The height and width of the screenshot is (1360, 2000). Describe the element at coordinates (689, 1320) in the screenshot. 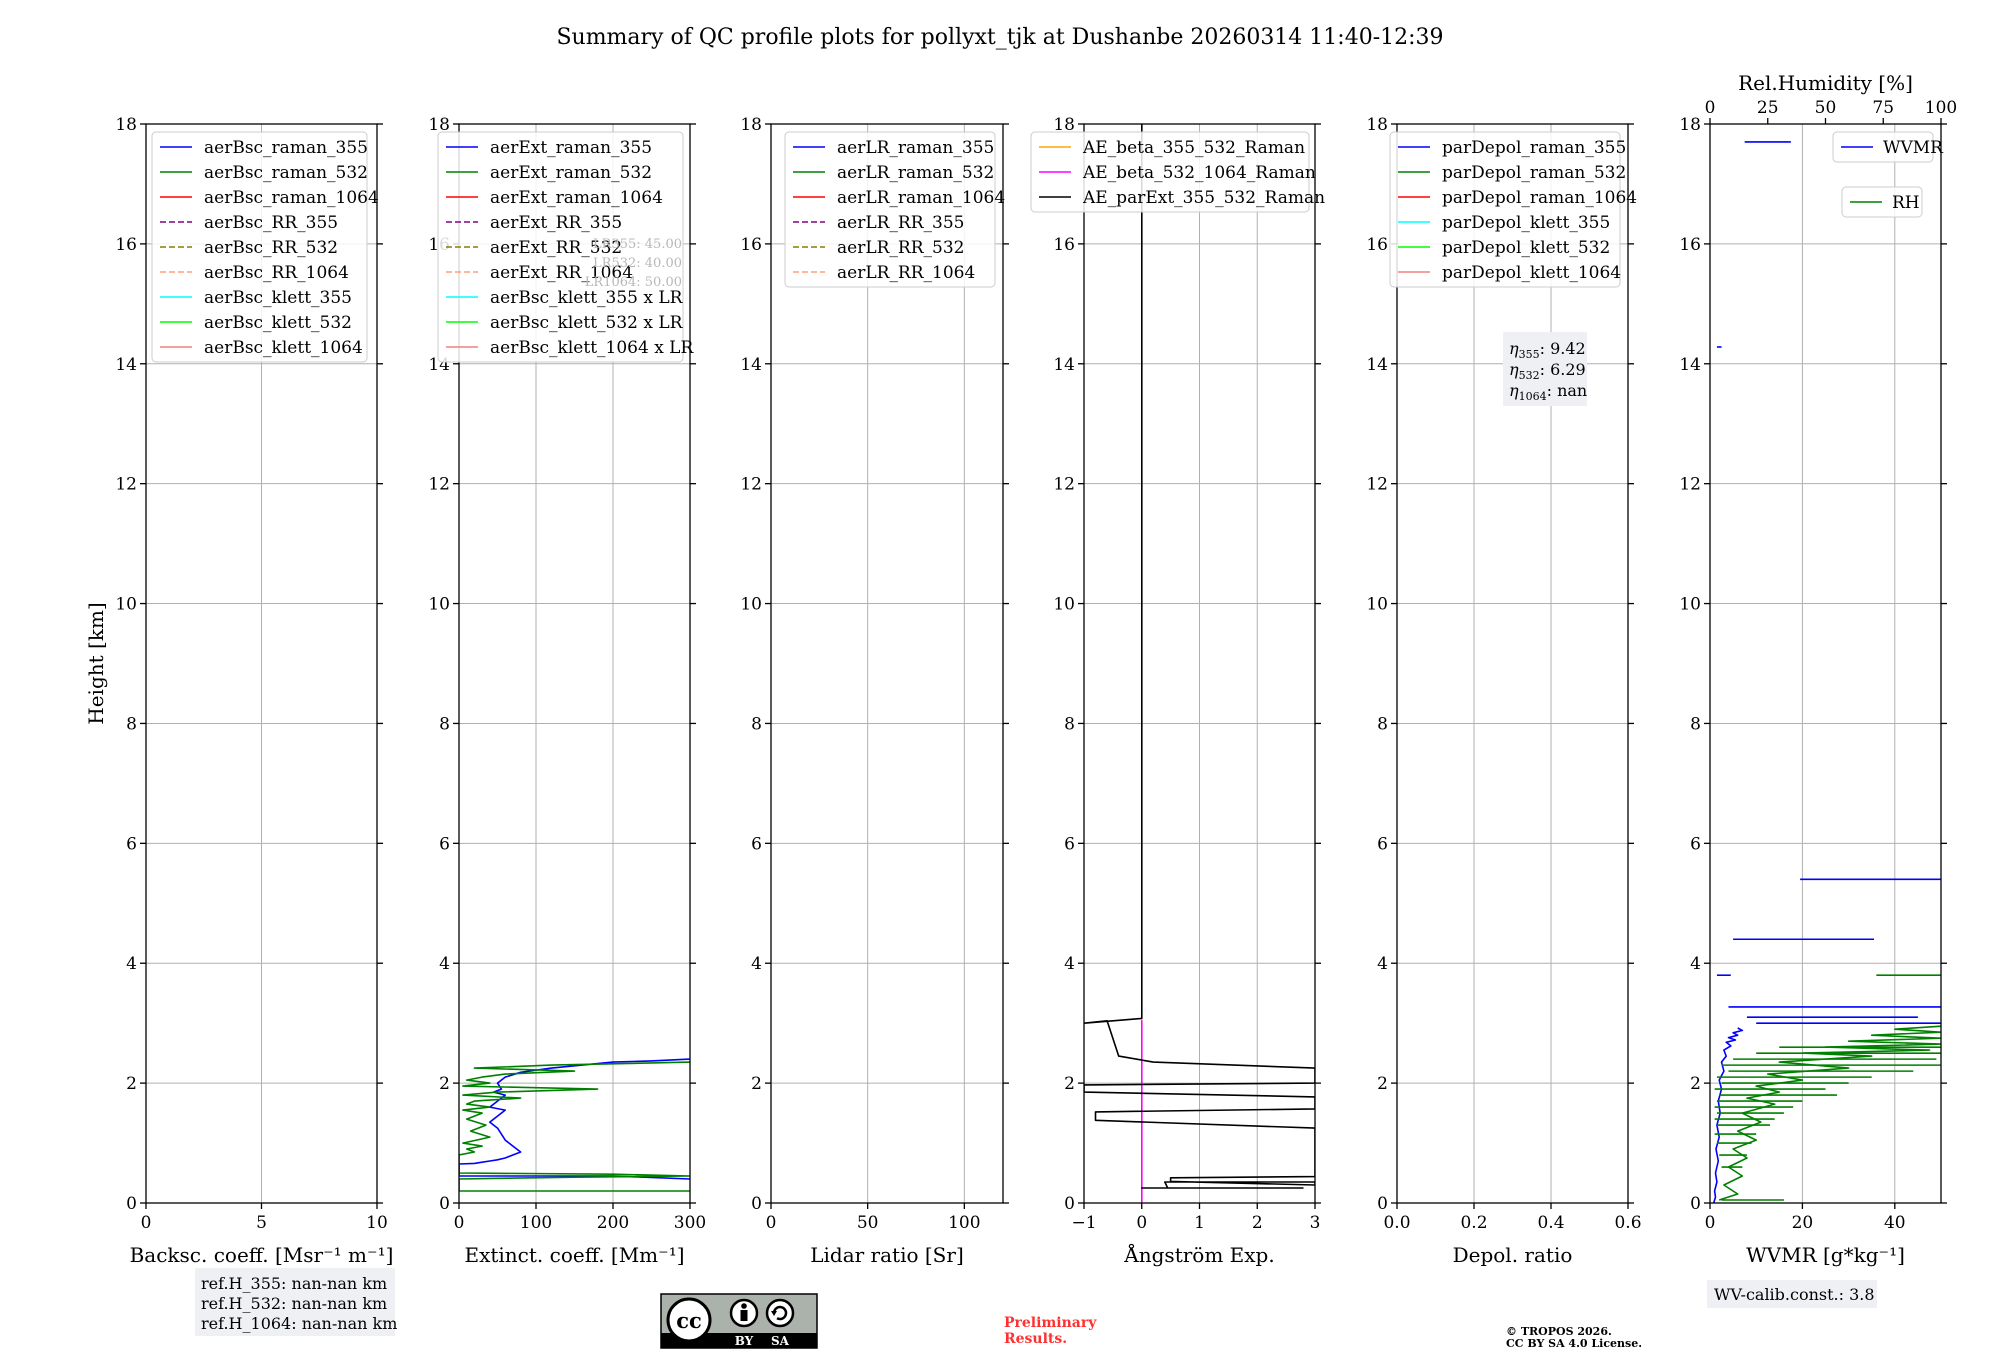

I see `cc-label: cc` at that location.